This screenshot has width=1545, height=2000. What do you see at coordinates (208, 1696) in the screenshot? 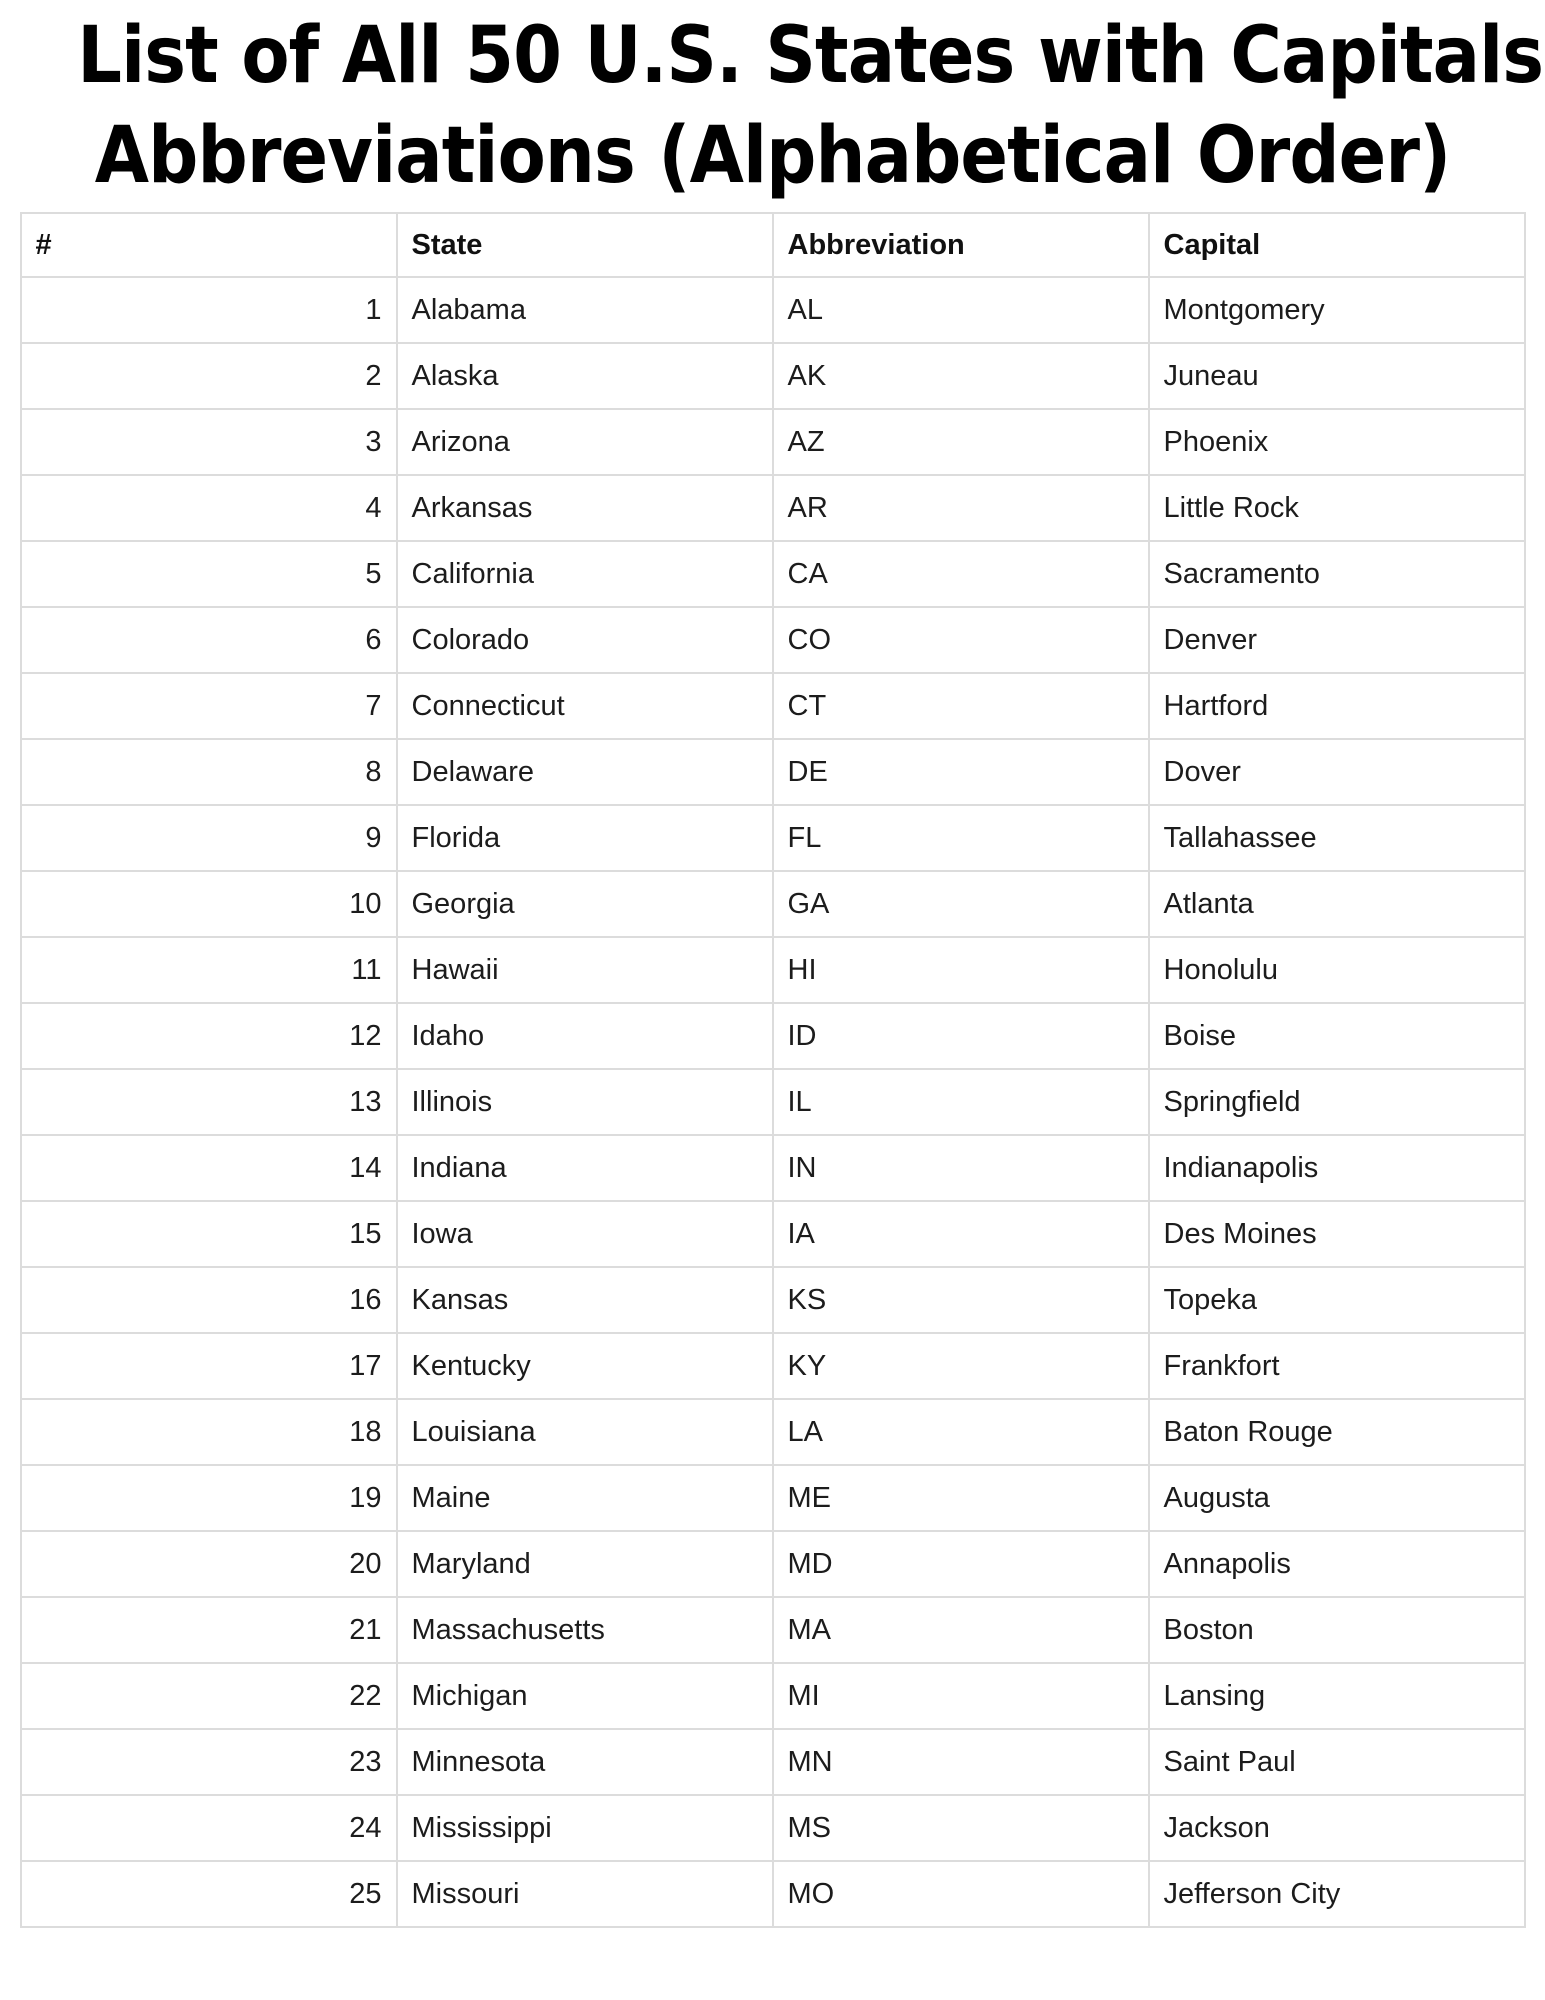
I see `cell-number: 22` at bounding box center [208, 1696].